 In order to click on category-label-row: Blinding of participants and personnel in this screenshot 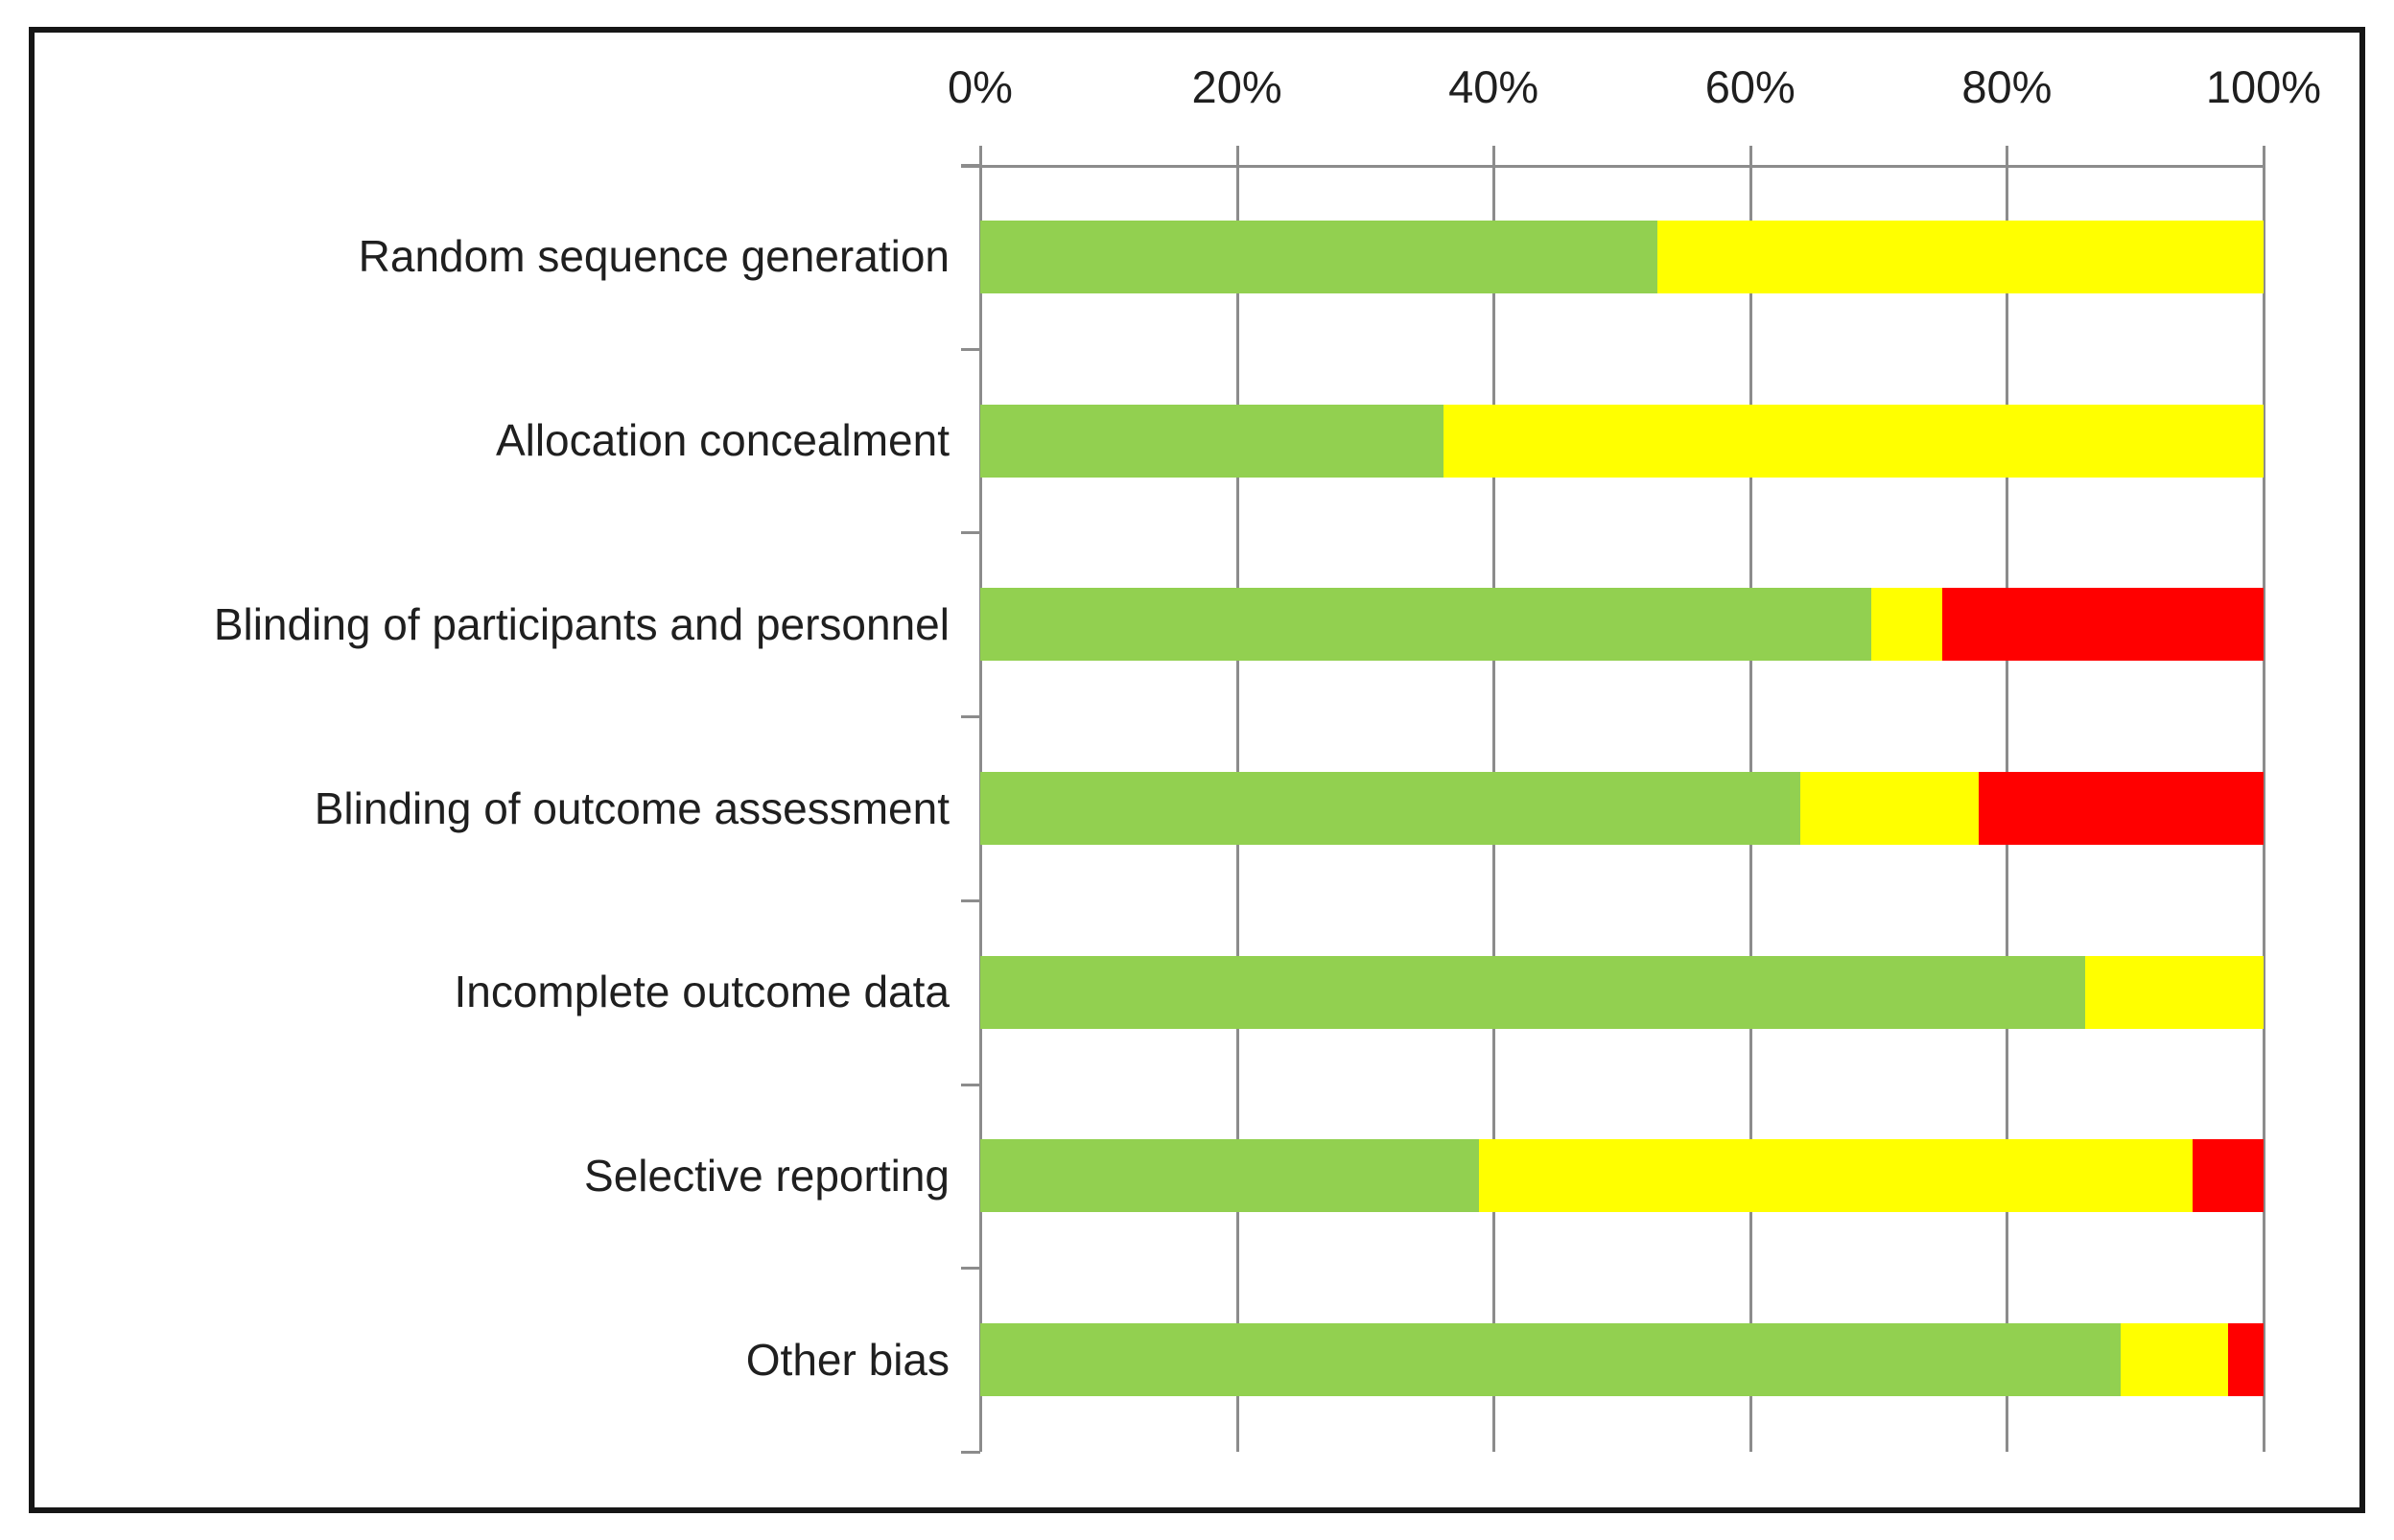, I will do `click(493, 624)`.